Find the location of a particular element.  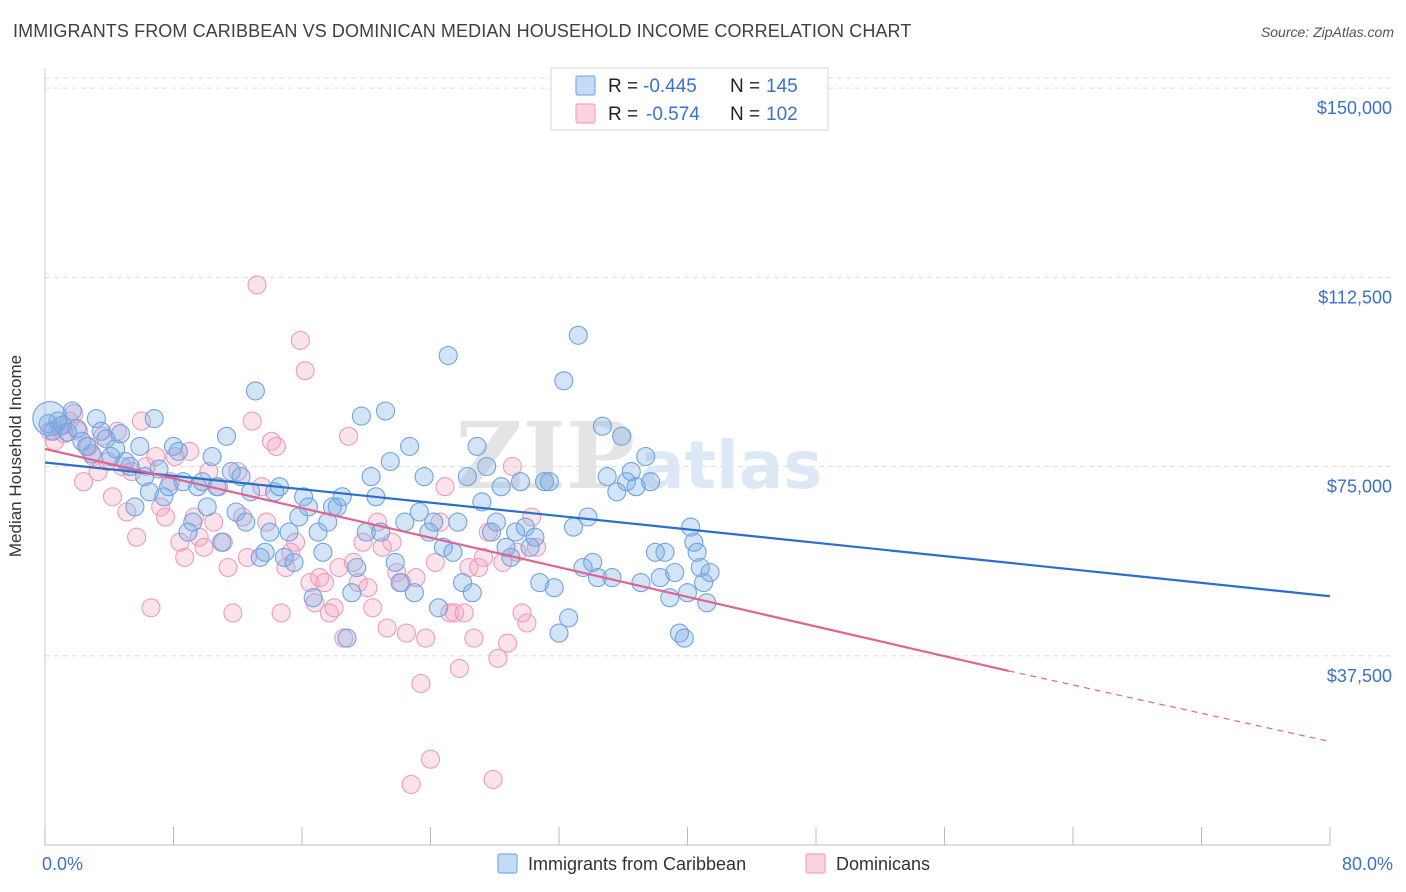

x-tick-label-start: 0.0% is located at coordinates (62, 864).